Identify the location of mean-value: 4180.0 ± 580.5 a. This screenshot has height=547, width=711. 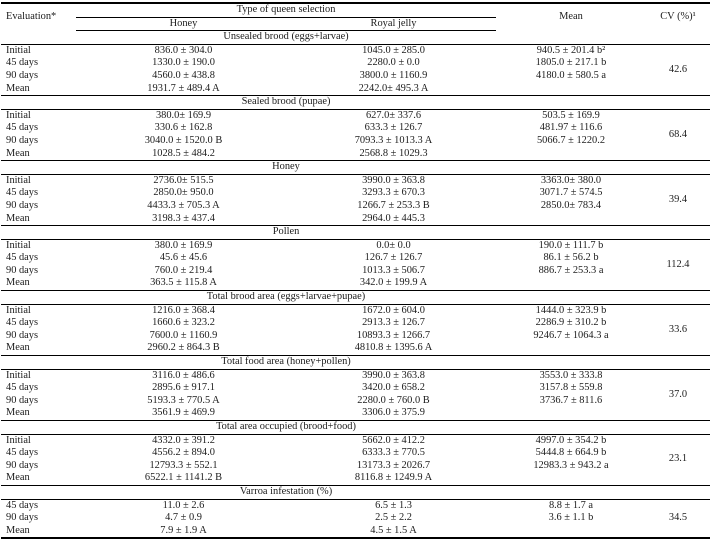
(571, 75).